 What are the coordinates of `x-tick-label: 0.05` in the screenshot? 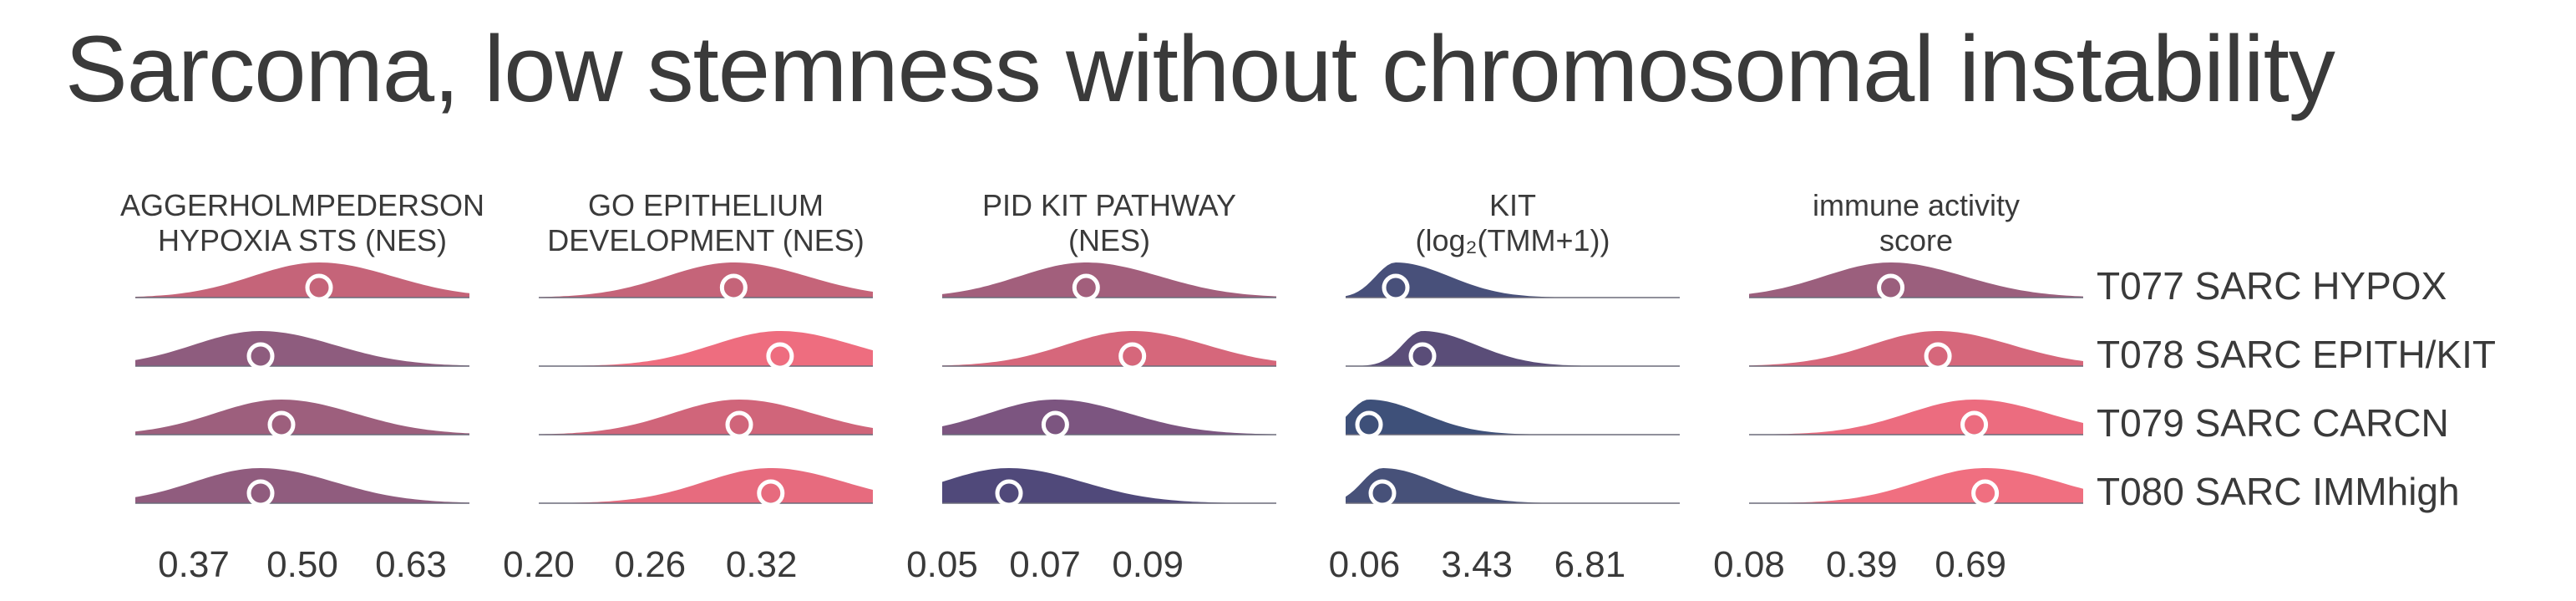 It's located at (942, 564).